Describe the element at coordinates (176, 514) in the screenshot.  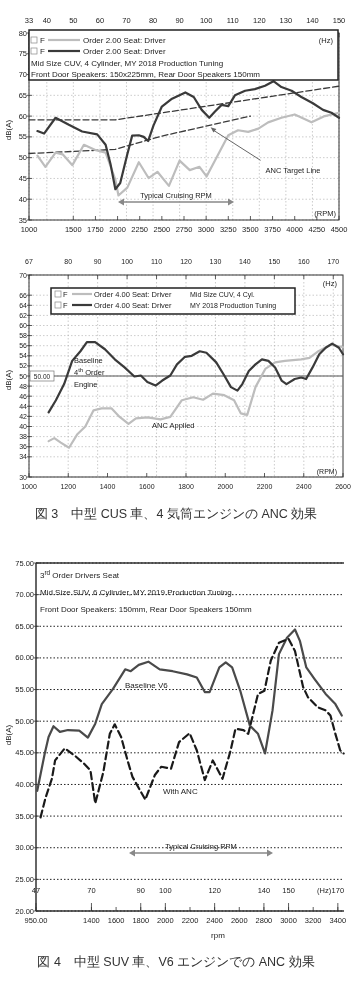
I see `caption: 図 3 中型 CUS 車、4 気筒エンジンの ANC 効果` at that location.